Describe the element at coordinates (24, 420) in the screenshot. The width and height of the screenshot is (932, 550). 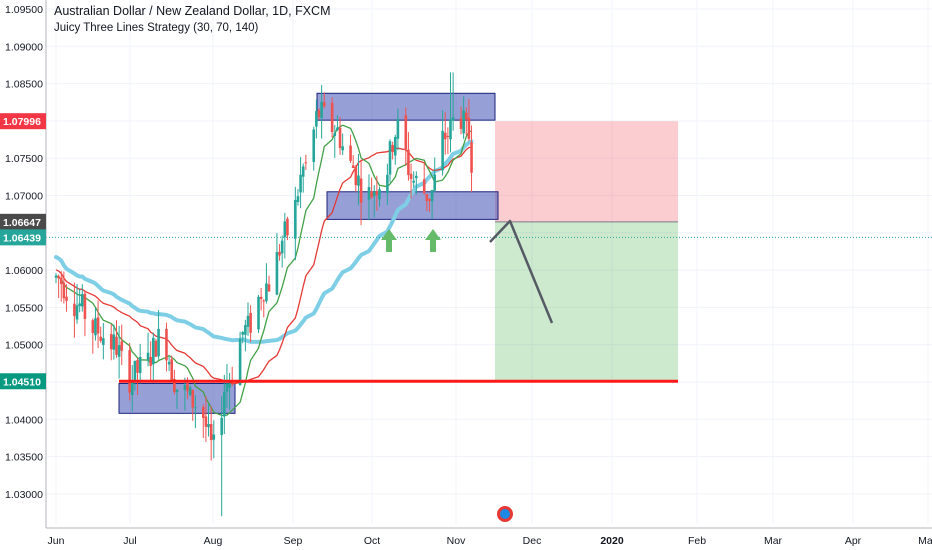
I see `y-tick-label: 1.04000` at that location.